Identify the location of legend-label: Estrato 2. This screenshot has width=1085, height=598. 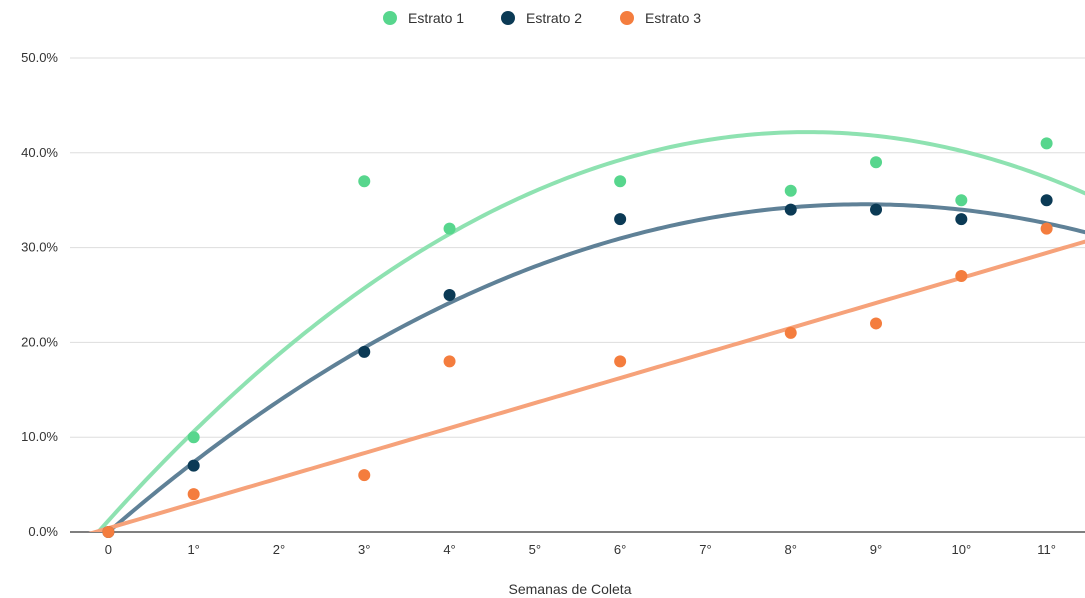
(554, 18).